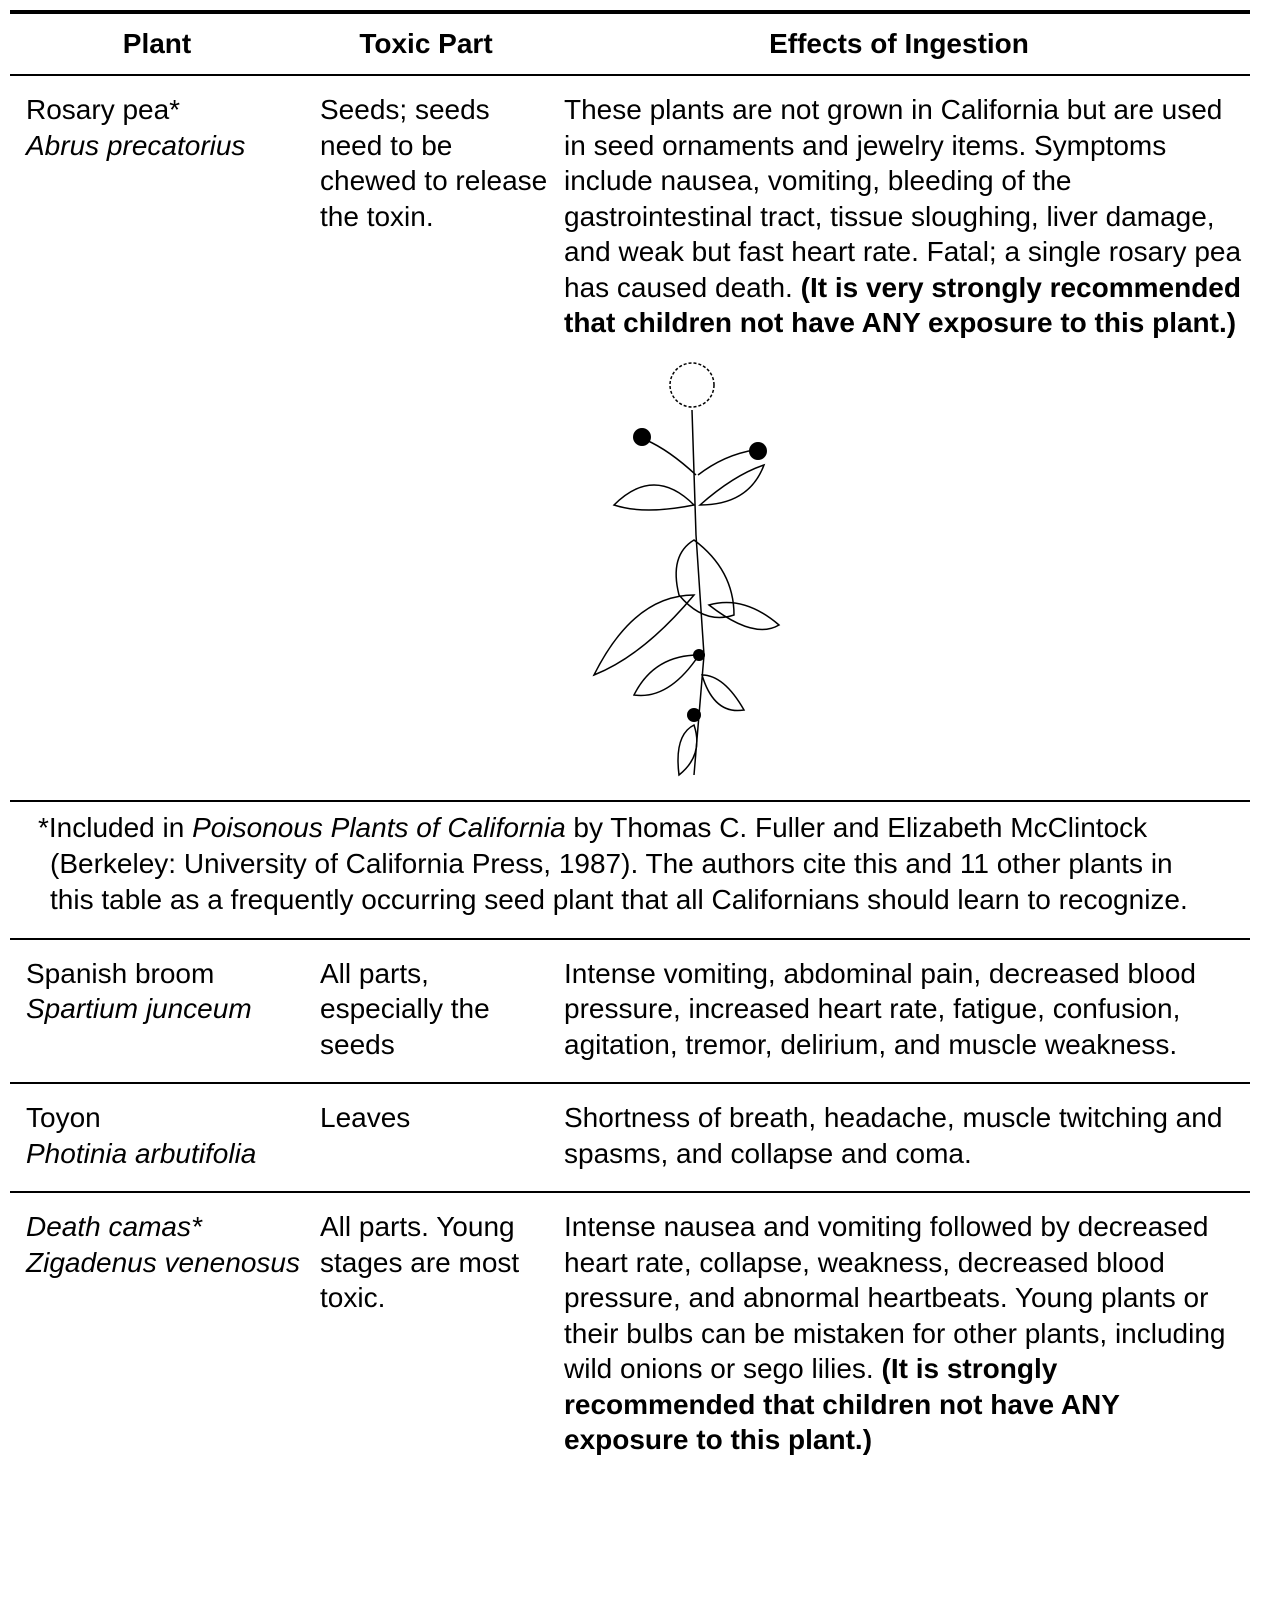  What do you see at coordinates (420, 1262) in the screenshot?
I see `toxic-part: All parts. Young stages are most toxic.` at bounding box center [420, 1262].